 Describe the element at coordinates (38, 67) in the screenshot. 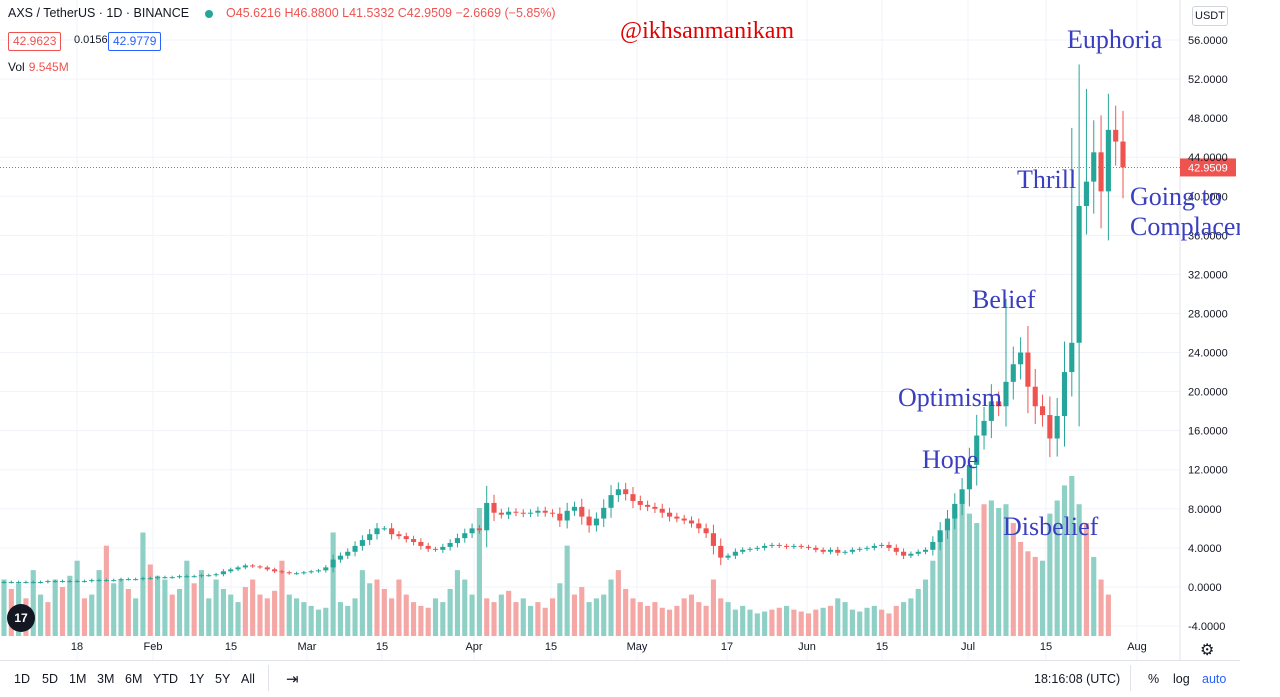

I see `volume-legend: Vol 9.545M` at that location.